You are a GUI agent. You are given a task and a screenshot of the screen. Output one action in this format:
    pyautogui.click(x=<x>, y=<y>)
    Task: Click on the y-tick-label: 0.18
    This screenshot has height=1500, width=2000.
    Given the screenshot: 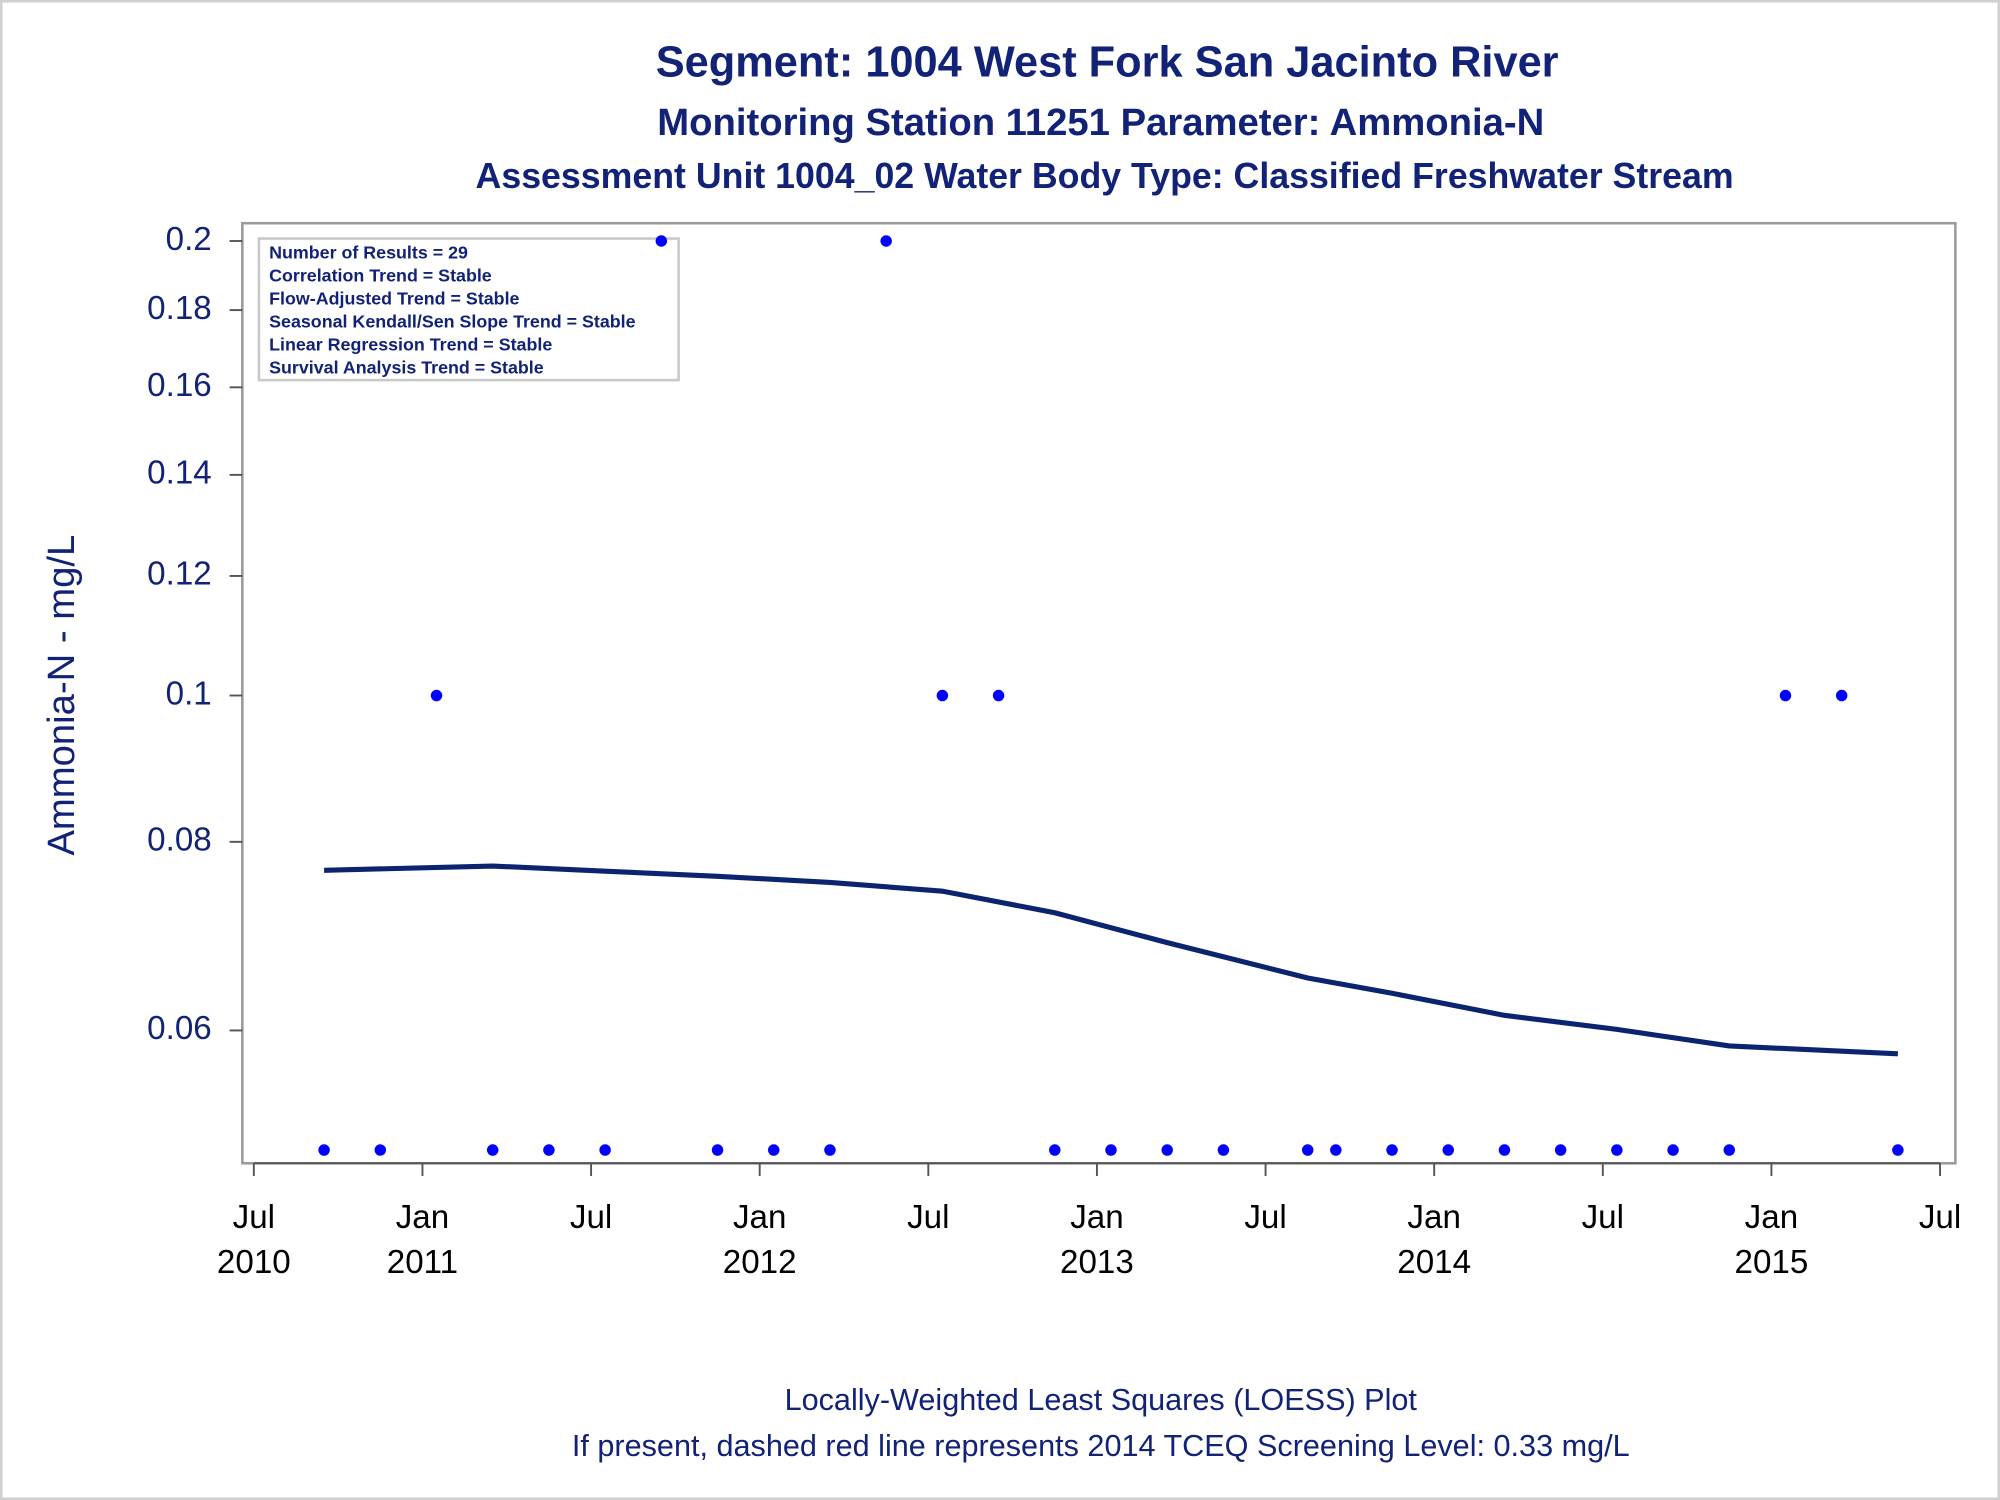 What is the action you would take?
    pyautogui.click(x=179, y=308)
    